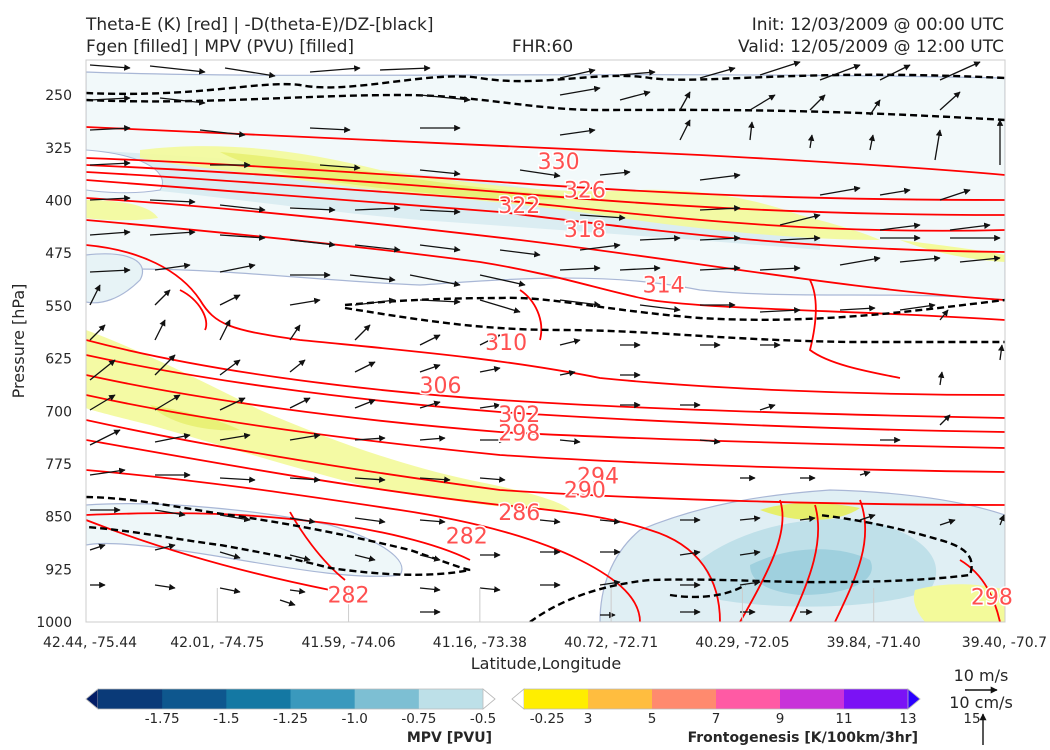 The width and height of the screenshot is (1050, 750). I want to click on colorbar-tick-label: -1.75, so click(162, 719).